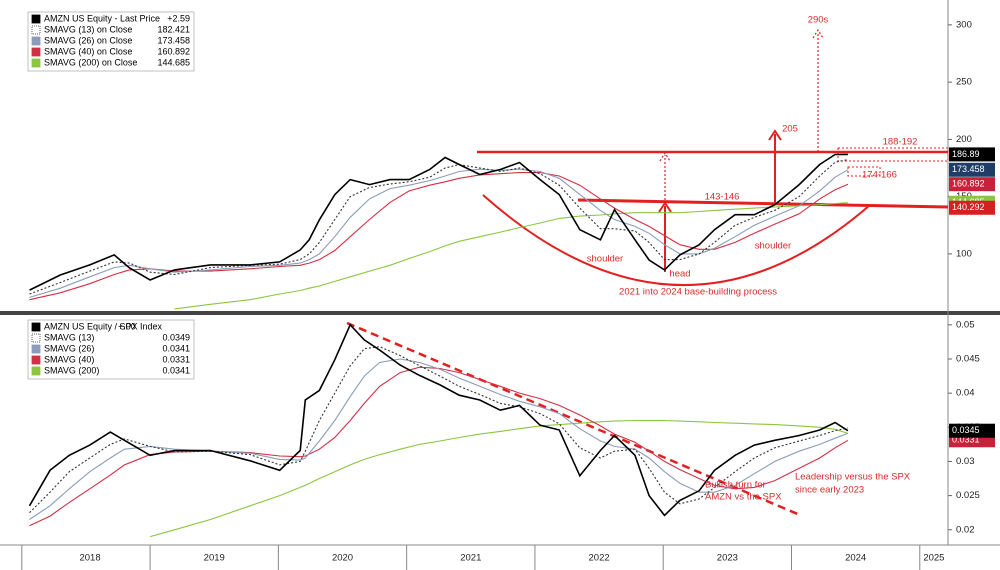  I want to click on value-box-label: 186.89, so click(966, 154).